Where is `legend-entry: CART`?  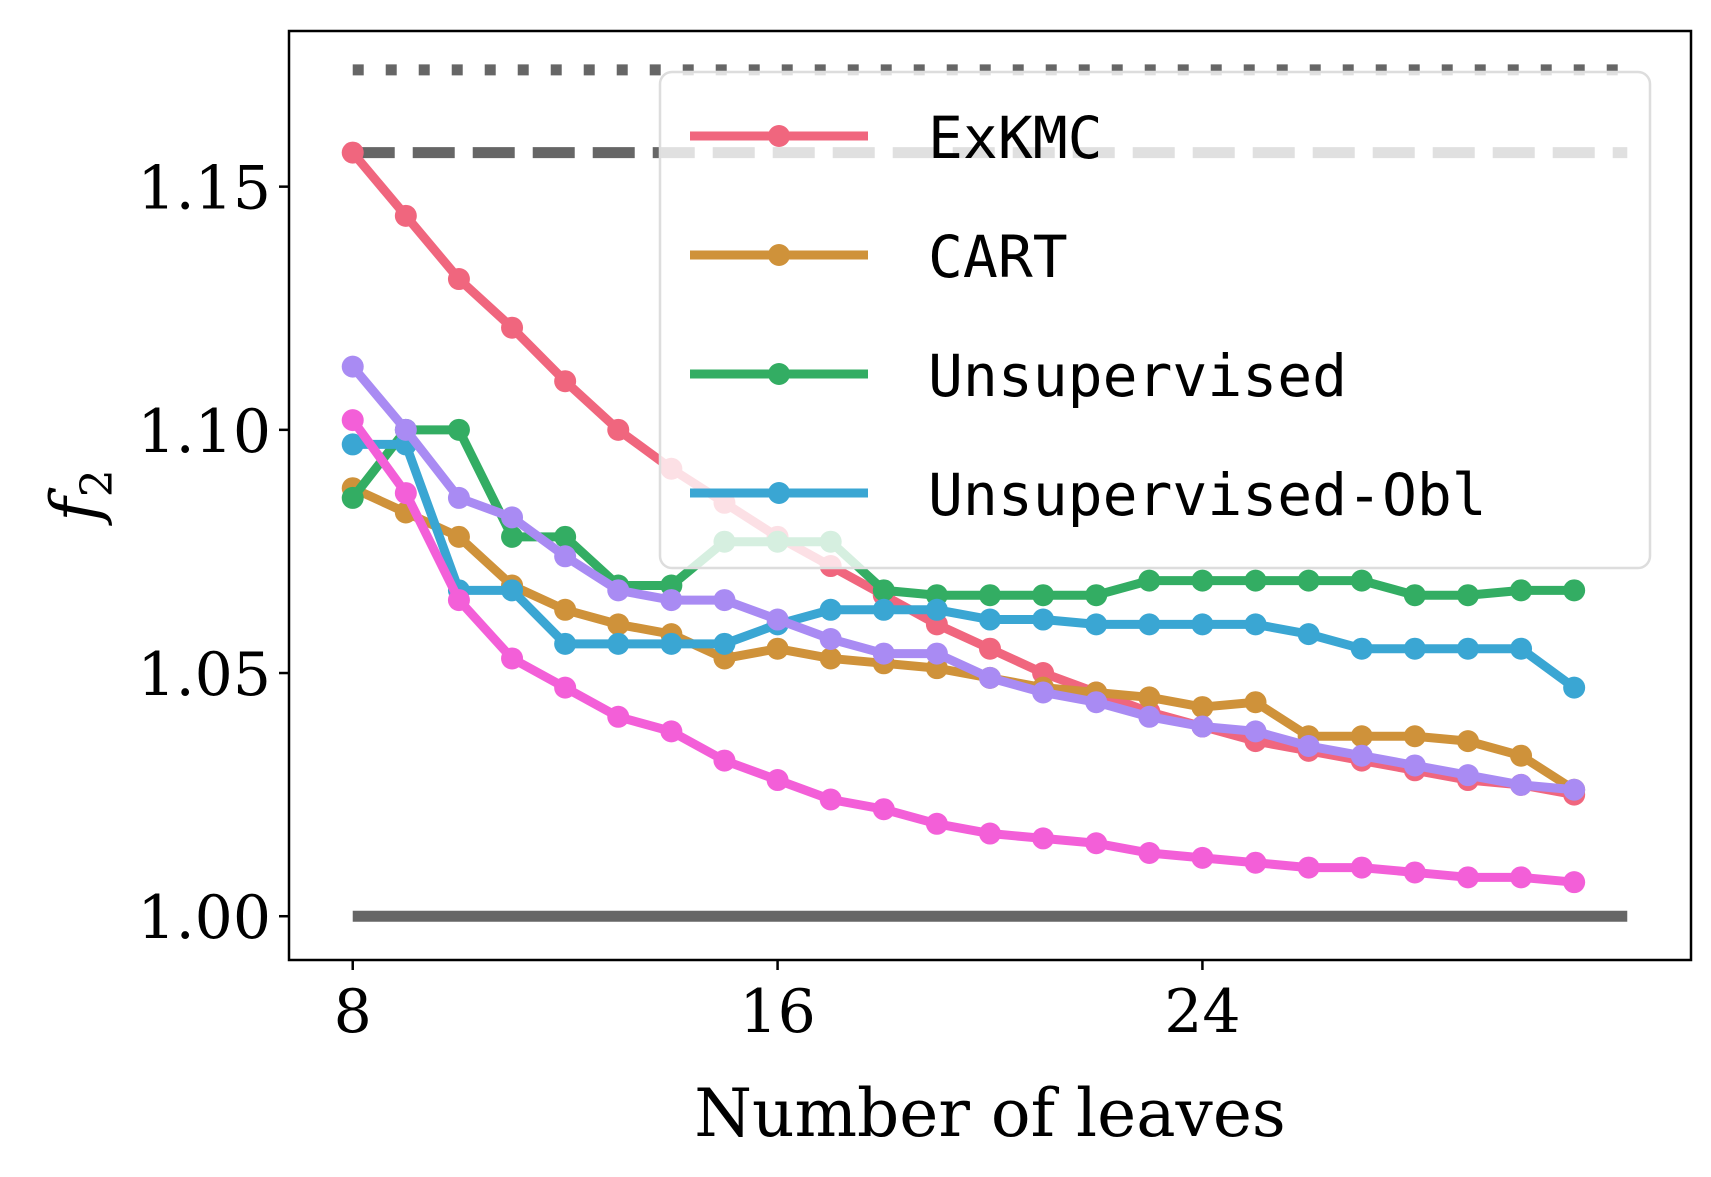 legend-entry: CART is located at coordinates (879, 257).